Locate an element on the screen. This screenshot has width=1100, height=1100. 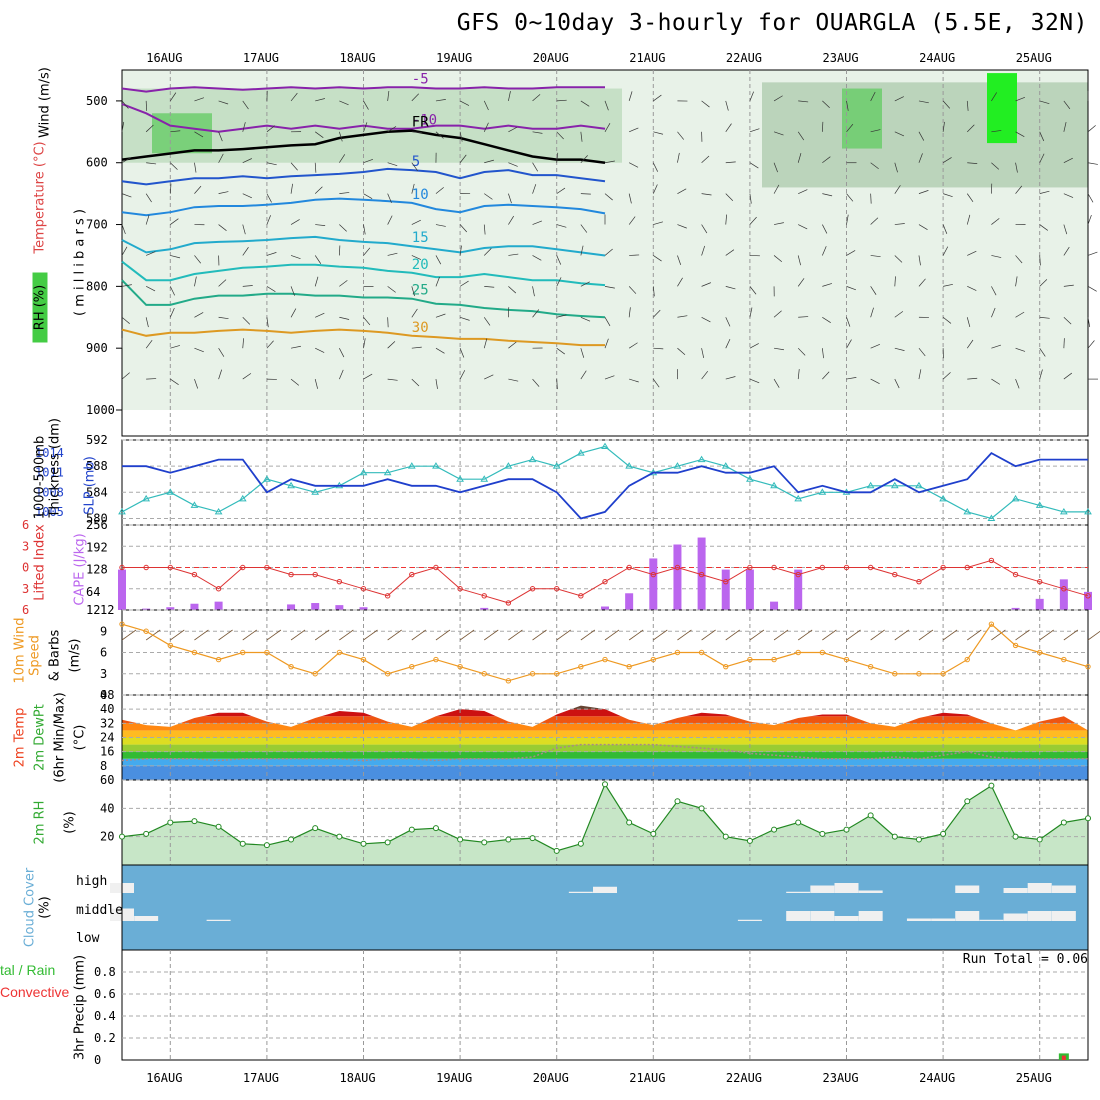
temp2m-tick-label: 8 is located at coordinates (103, 766).